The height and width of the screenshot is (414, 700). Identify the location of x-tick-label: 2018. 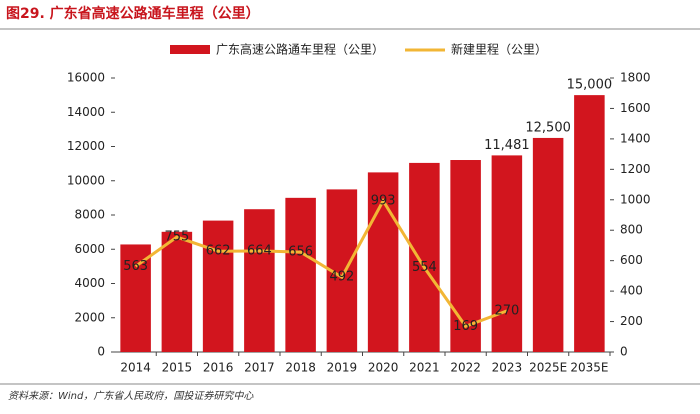
(300, 368).